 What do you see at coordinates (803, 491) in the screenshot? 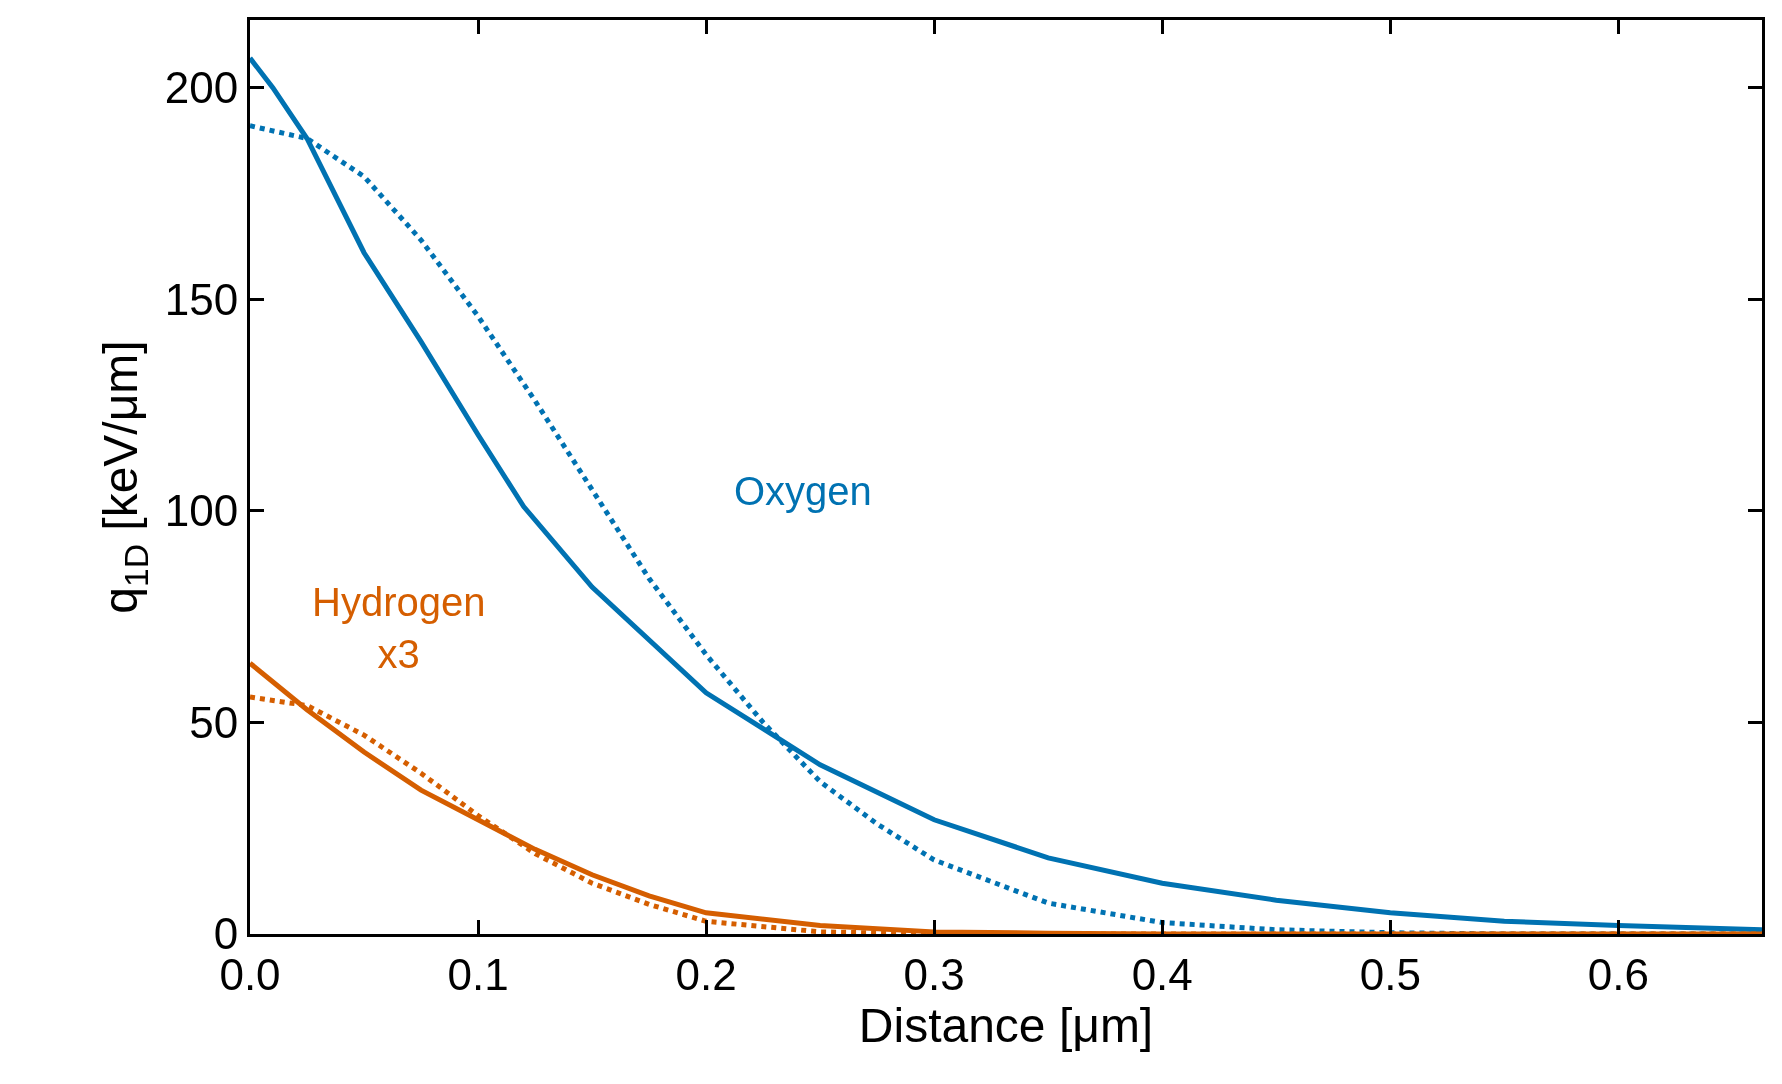
I see `annotation: Oxygen` at bounding box center [803, 491].